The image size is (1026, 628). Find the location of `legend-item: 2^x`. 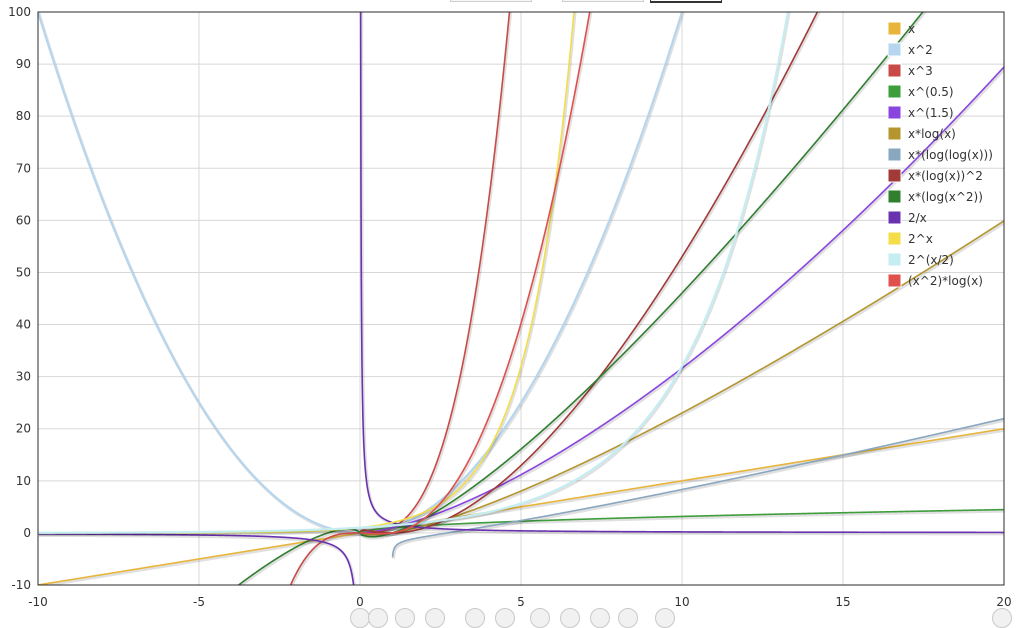

legend-item: 2^x is located at coordinates (910, 238).